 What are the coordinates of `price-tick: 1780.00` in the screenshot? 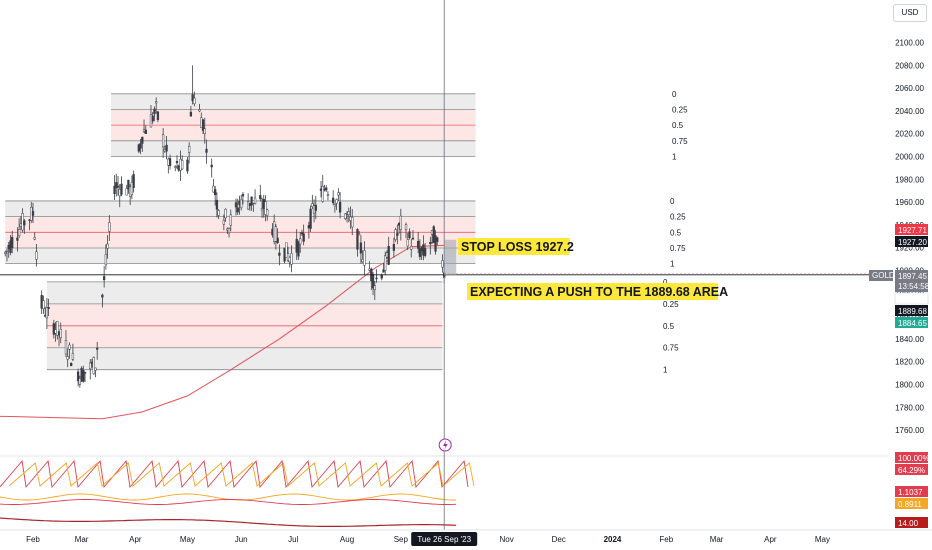 It's located at (909, 407).